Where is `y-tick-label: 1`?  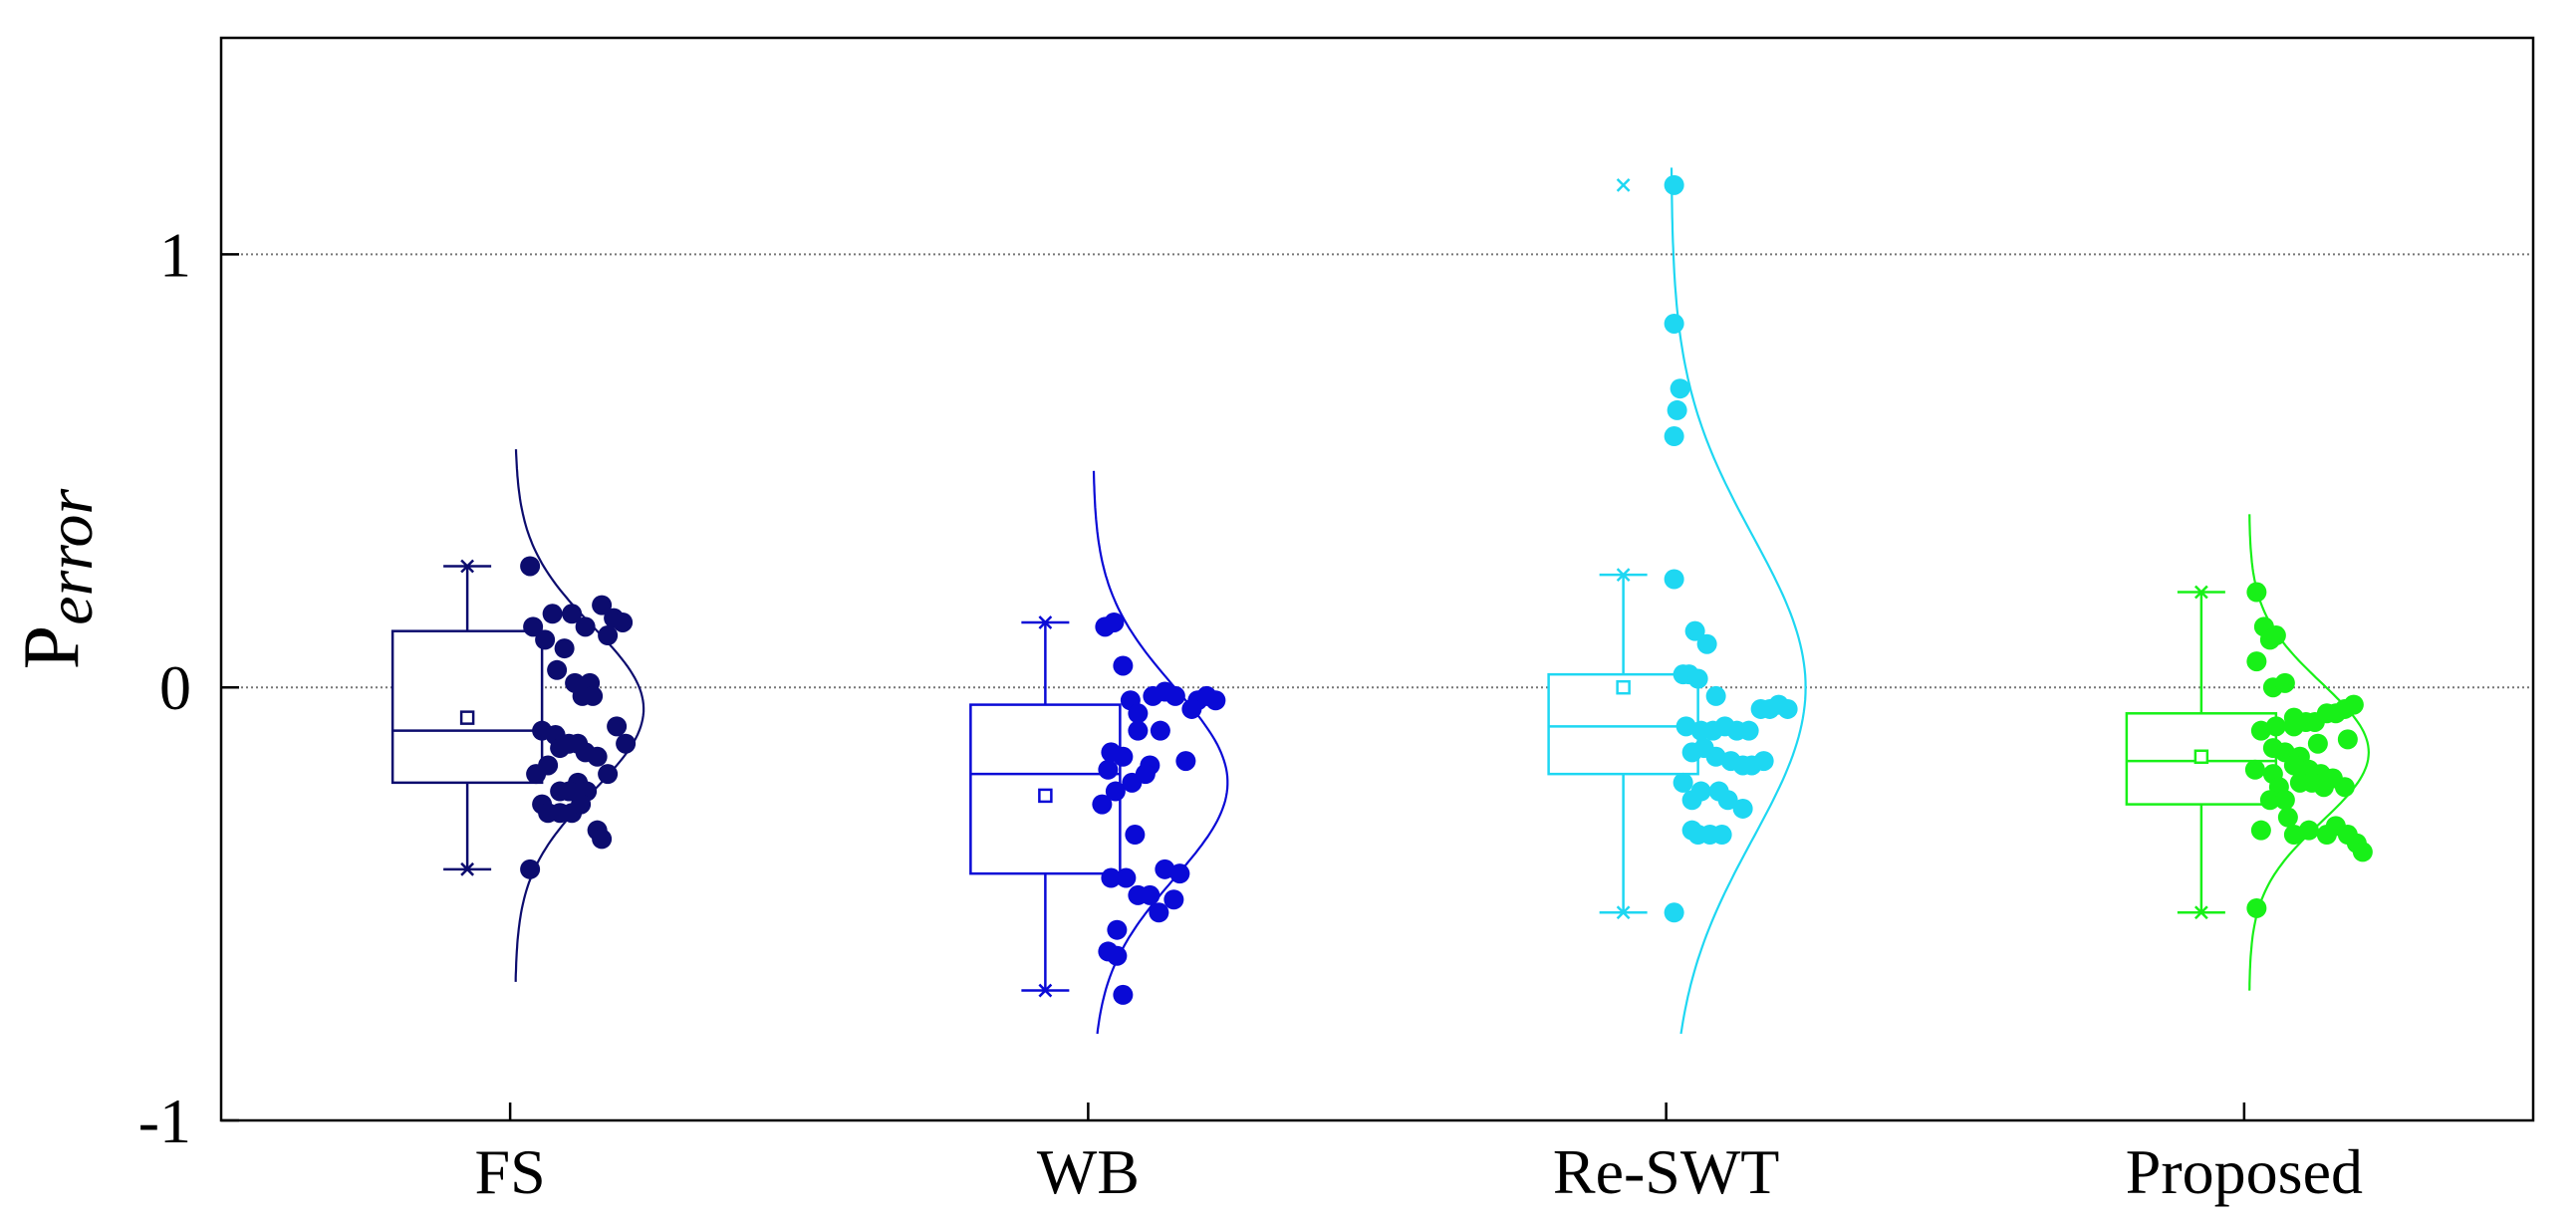 y-tick-label: 1 is located at coordinates (175, 255).